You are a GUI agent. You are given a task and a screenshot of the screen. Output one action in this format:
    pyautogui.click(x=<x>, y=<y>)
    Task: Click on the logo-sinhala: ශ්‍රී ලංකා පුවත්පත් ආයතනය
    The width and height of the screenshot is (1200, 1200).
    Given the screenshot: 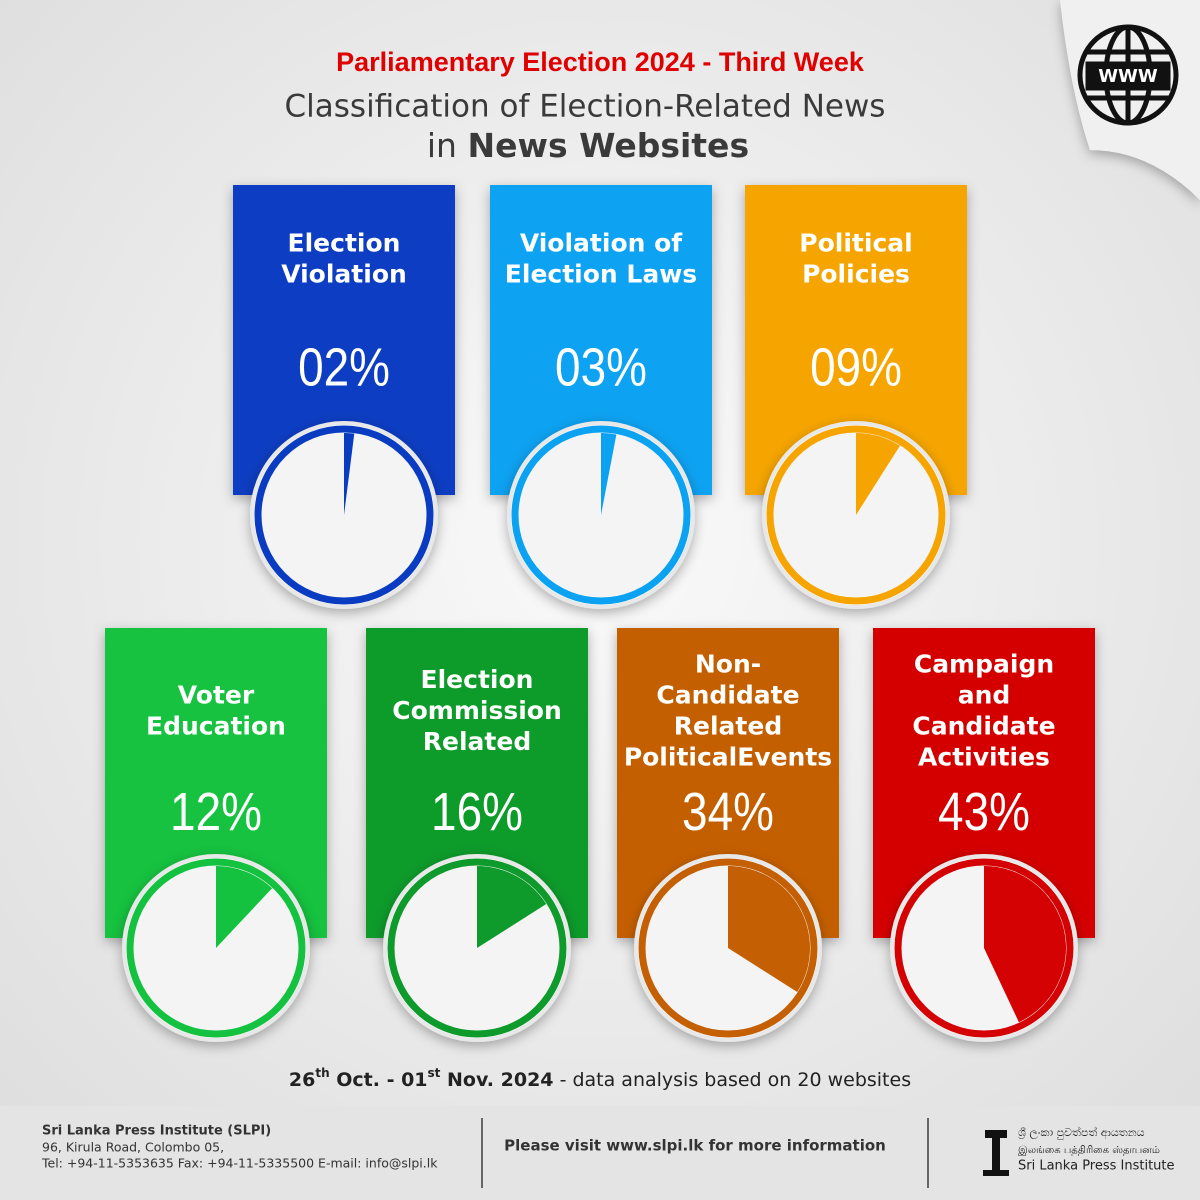 What is the action you would take?
    pyautogui.click(x=1081, y=1132)
    